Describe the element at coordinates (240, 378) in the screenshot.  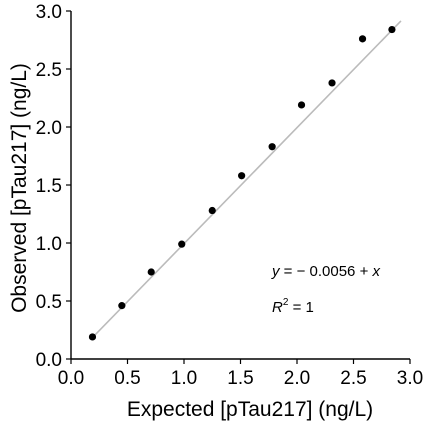
I see `x-tick-label: 1.5` at that location.